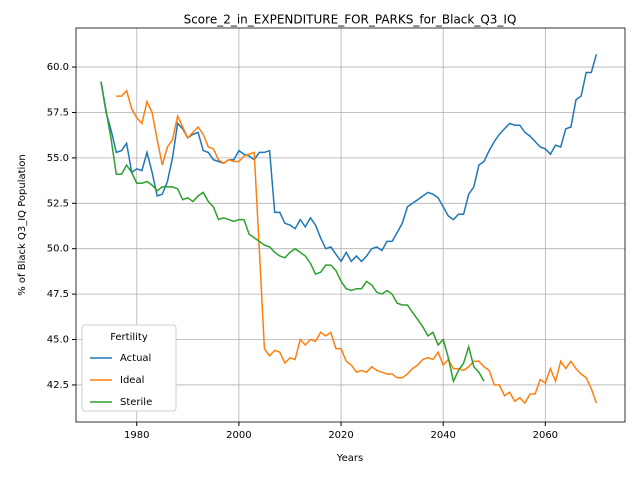 The image size is (640, 484). I want to click on x-tick-label: 2040, so click(442, 435).